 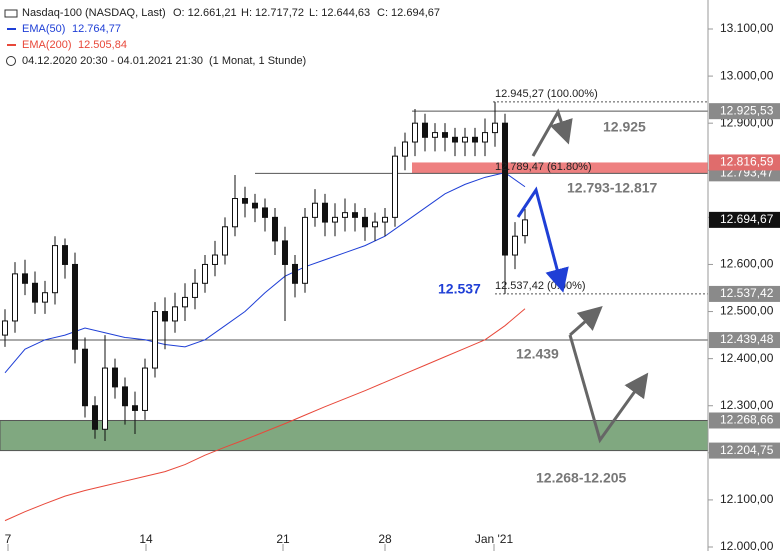 I want to click on price-label: 12.925,53, so click(x=747, y=110).